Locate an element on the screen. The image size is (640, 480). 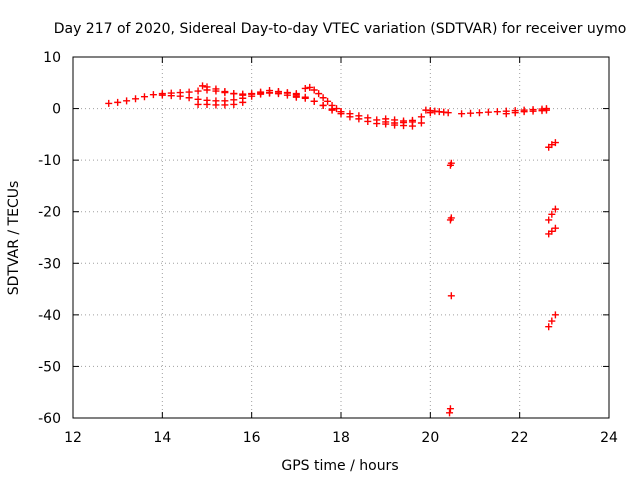
series-track-a is located at coordinates (202, 96).